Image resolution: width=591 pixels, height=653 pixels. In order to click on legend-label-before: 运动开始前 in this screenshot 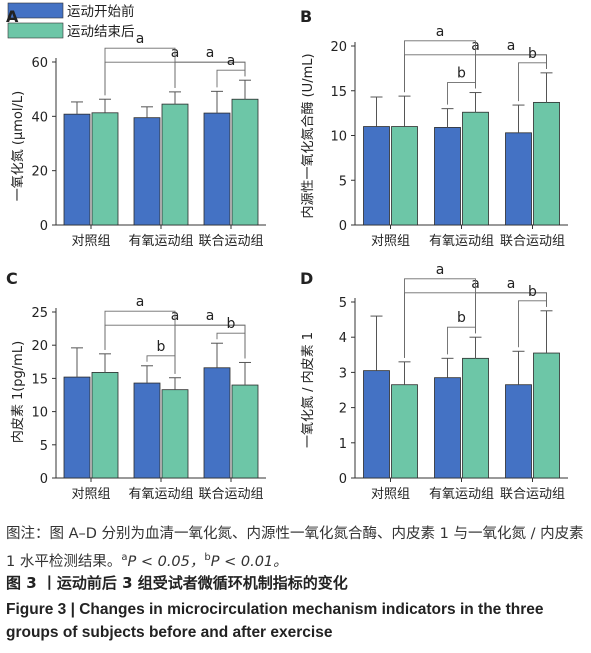, I will do `click(101, 11)`.